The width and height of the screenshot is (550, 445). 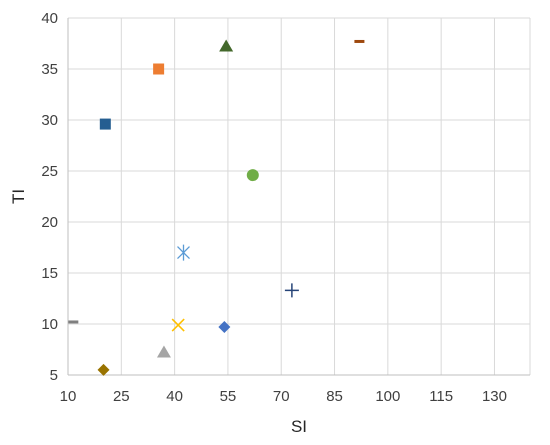 I want to click on x-tick-label: 115, so click(x=441, y=396).